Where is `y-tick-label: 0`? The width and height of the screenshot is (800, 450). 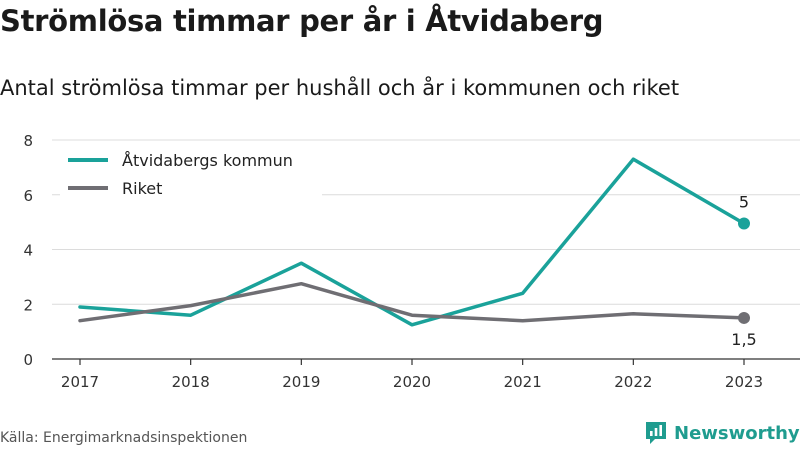 y-tick-label: 0 is located at coordinates (28, 360).